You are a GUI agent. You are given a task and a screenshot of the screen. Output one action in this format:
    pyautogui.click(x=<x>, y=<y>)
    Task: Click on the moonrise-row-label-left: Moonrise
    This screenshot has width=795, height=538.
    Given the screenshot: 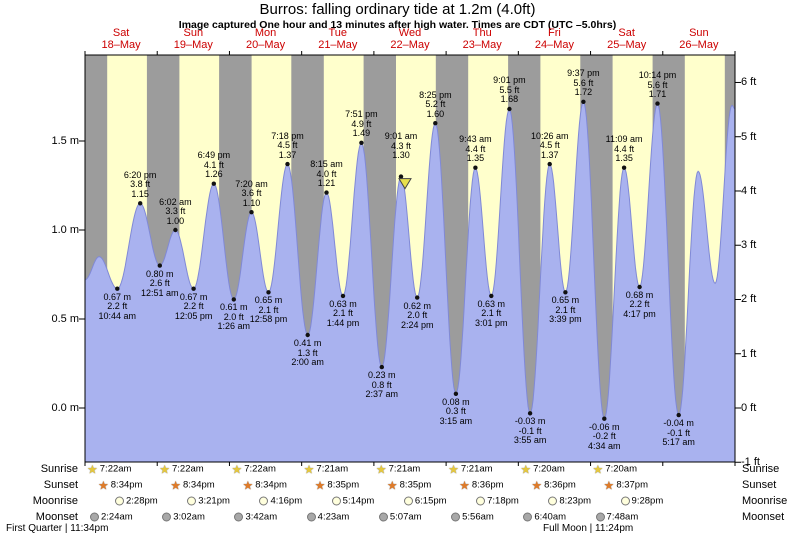 What is the action you would take?
    pyautogui.click(x=55, y=501)
    